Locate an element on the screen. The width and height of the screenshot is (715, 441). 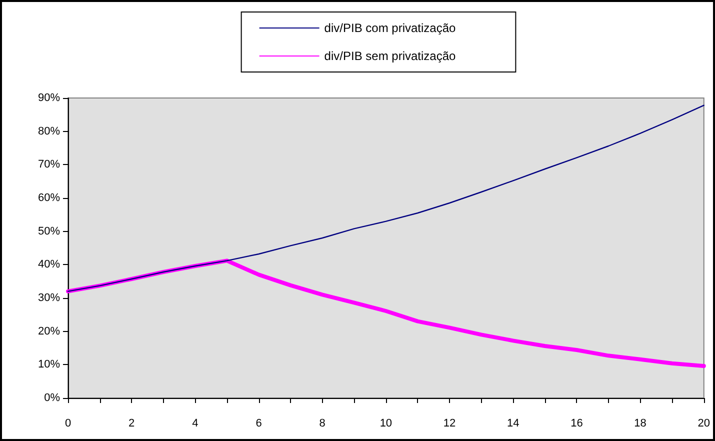
legend-label: div/PIB com privatização is located at coordinates (390, 28).